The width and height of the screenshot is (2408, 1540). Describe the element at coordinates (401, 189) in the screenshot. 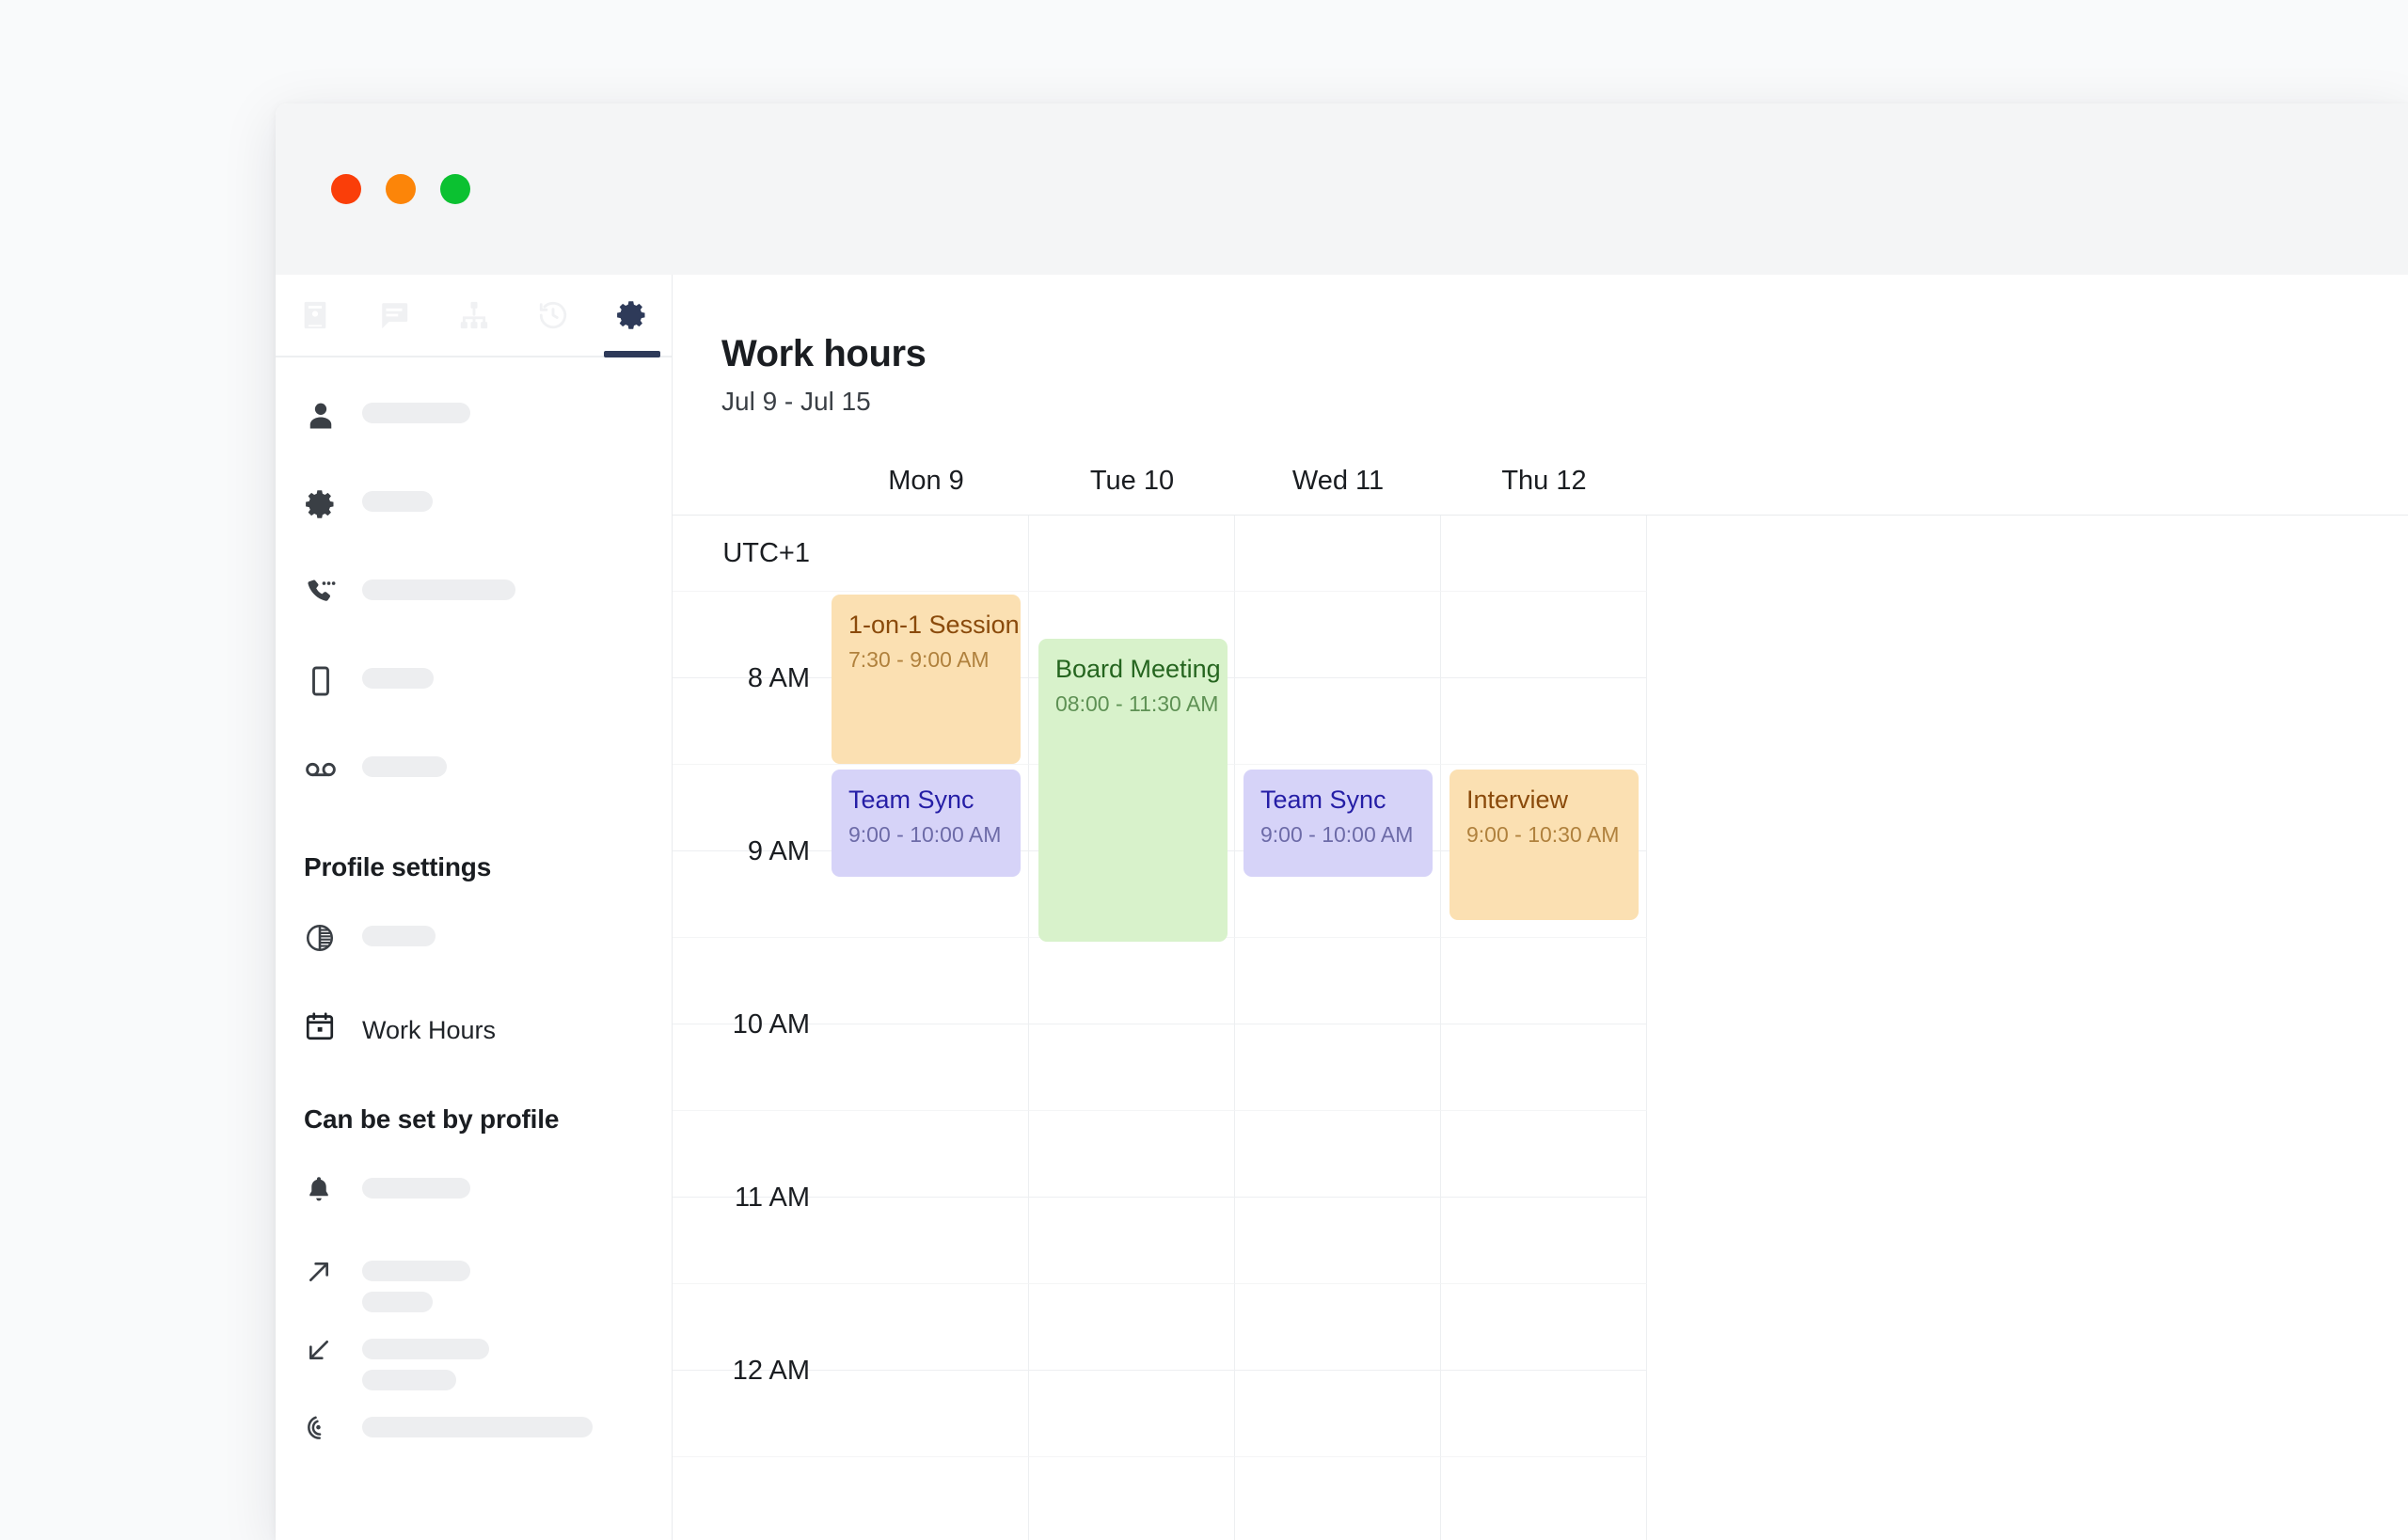

I see `minimize-button` at that location.